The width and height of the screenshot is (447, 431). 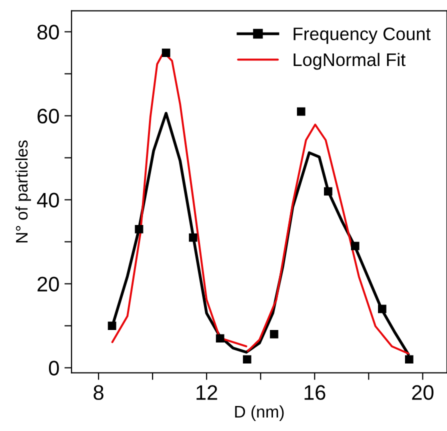 What do you see at coordinates (259, 413) in the screenshot?
I see `x-axis-title: D (nm)` at bounding box center [259, 413].